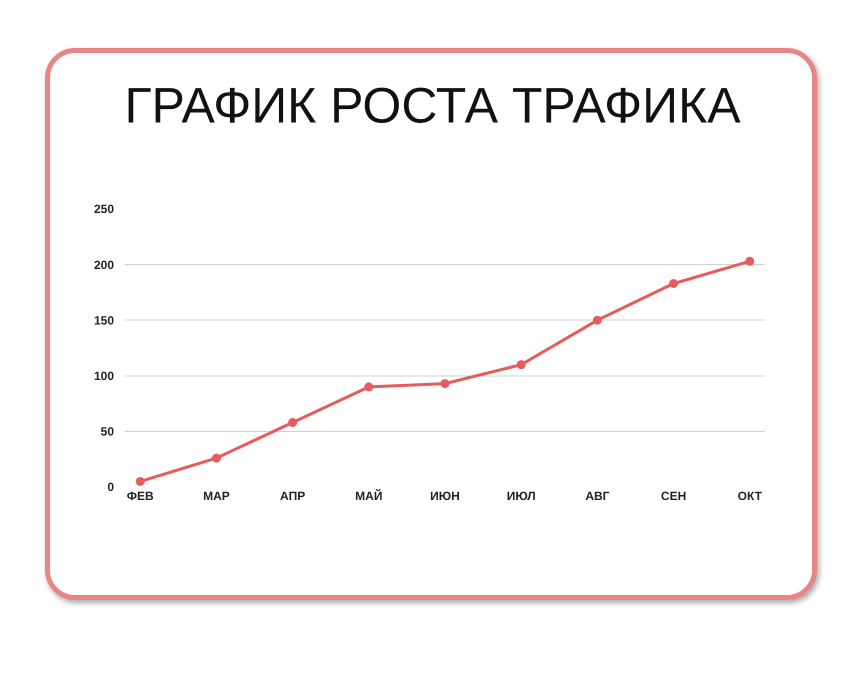  I want to click on x-tick-label: ОКТ, so click(750, 496).